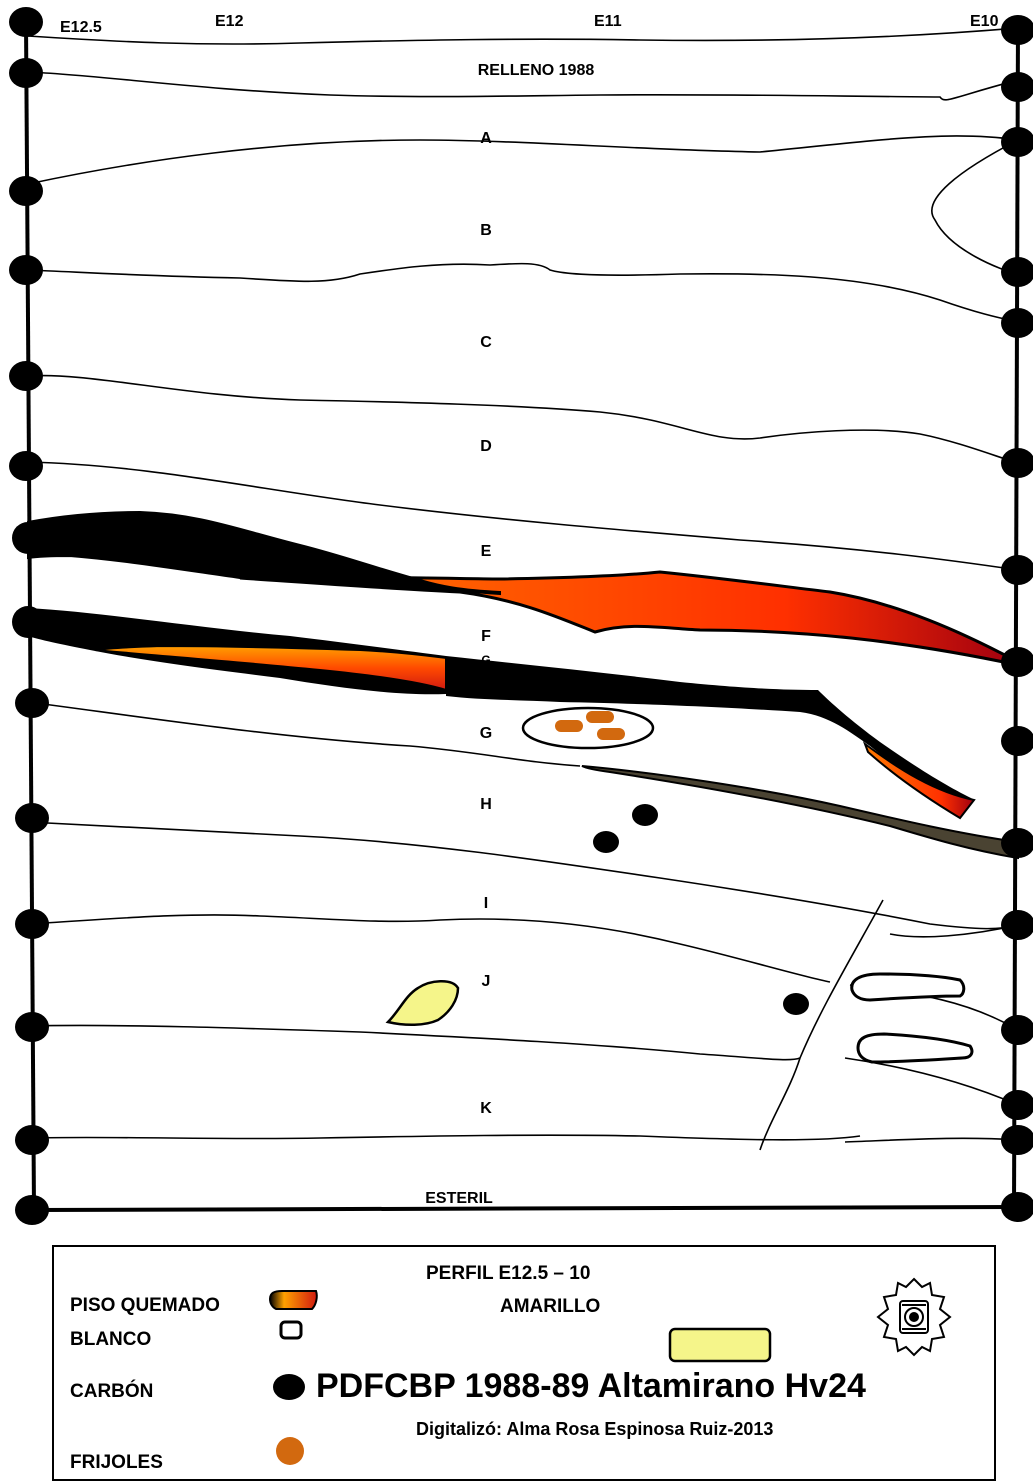 Image resolution: width=1033 pixels, height=1484 pixels. Describe the element at coordinates (145, 1305) in the screenshot. I see `legend-label-piso-quemado: PISO QUEMADO` at that location.